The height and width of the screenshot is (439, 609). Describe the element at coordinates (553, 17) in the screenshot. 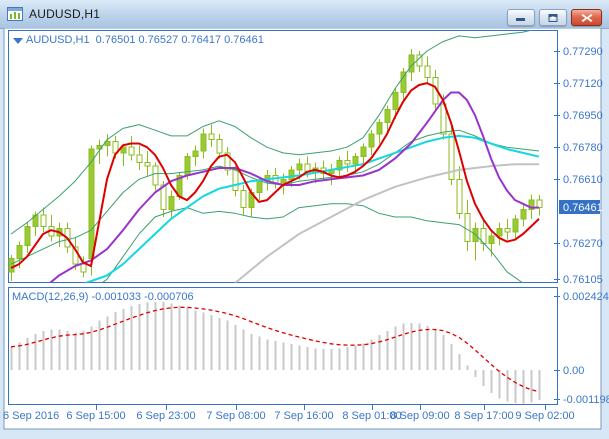

I see `restore-button` at that location.